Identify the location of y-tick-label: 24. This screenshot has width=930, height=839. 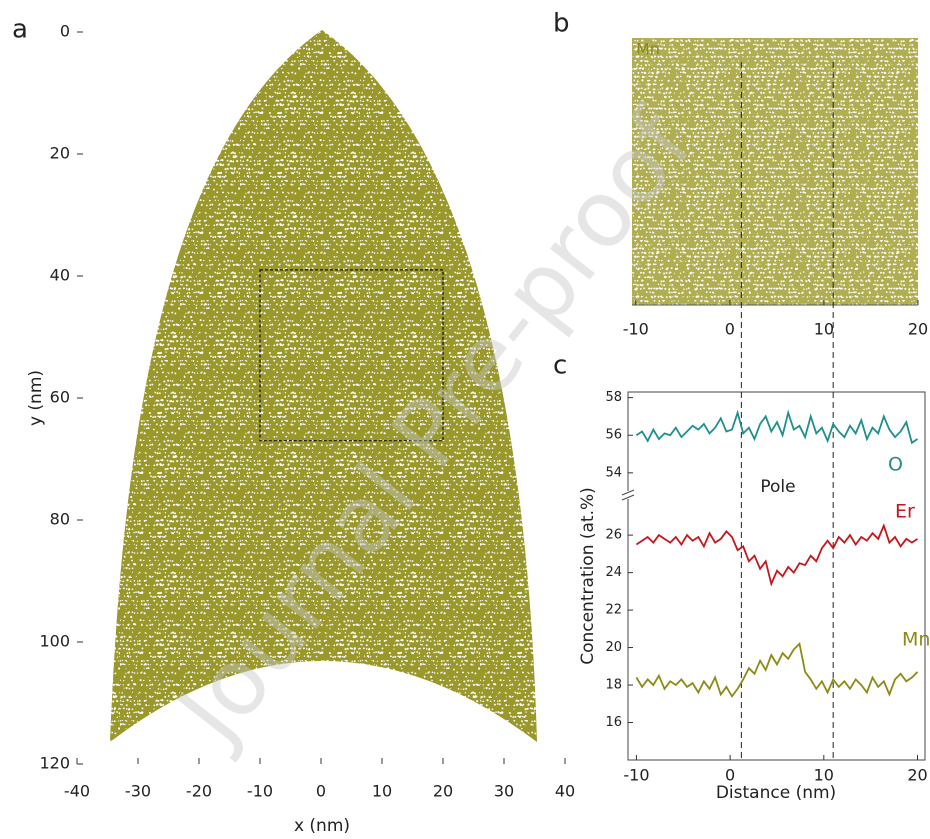
(613, 572).